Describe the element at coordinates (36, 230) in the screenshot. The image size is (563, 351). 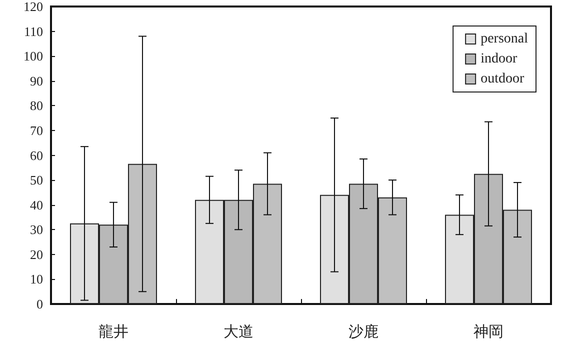
I see `y-tick-label: 30` at that location.